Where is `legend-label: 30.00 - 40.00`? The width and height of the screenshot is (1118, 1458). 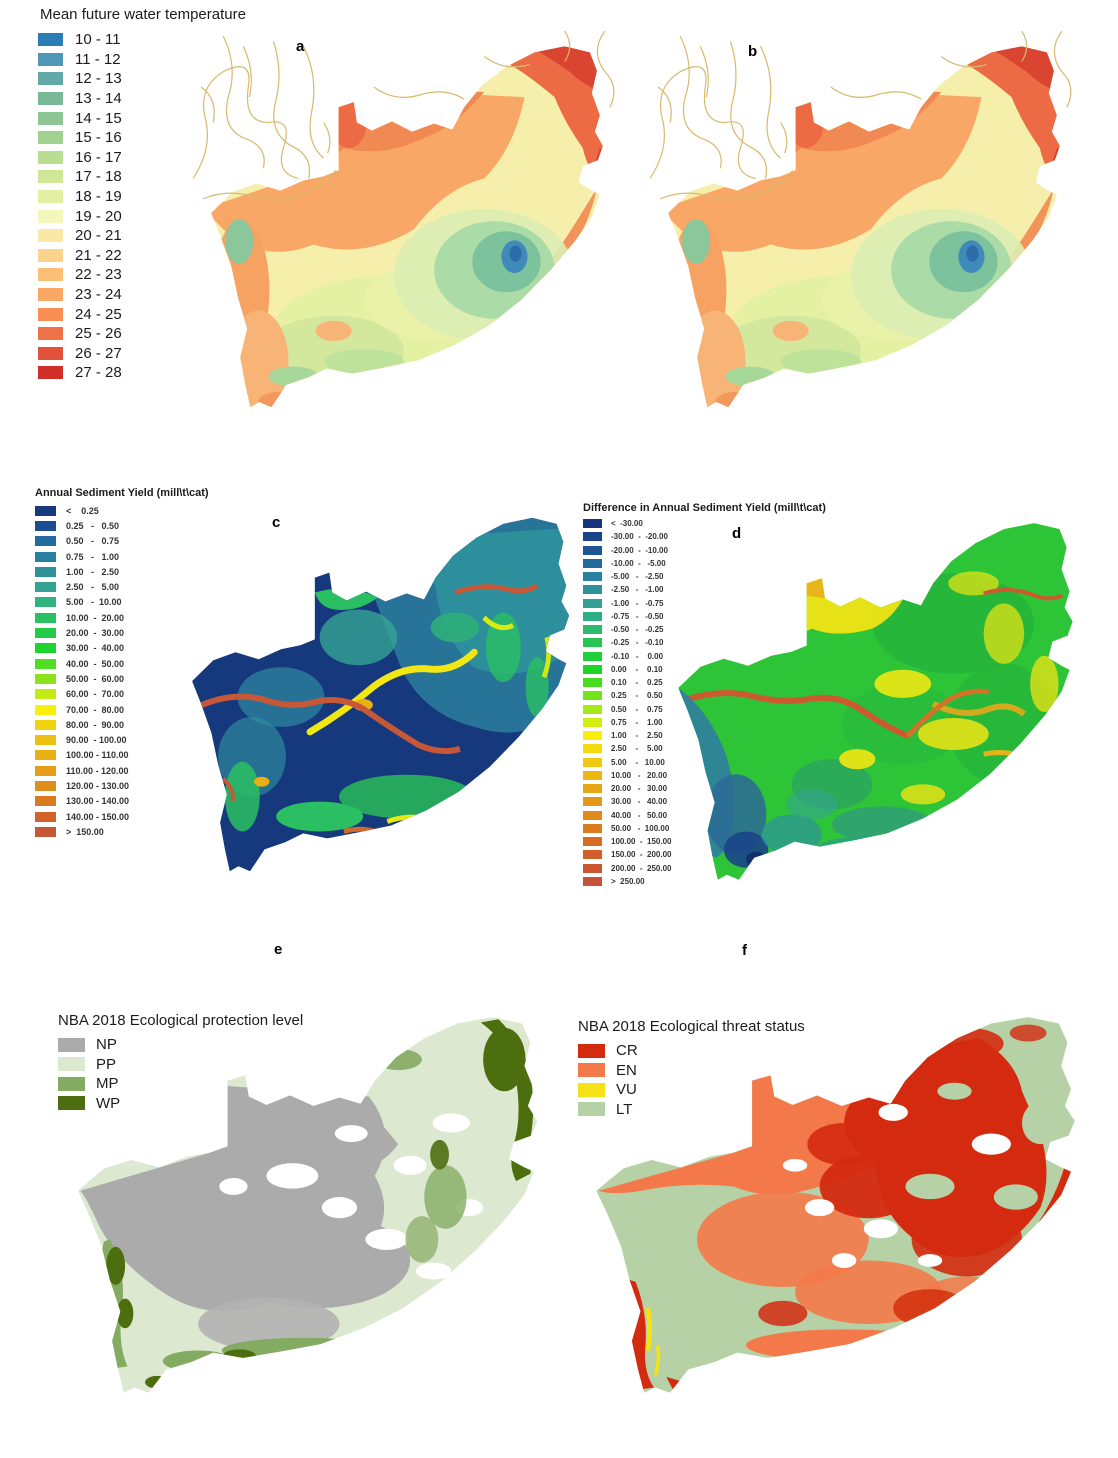
legend-label: 30.00 - 40.00 is located at coordinates (639, 802).